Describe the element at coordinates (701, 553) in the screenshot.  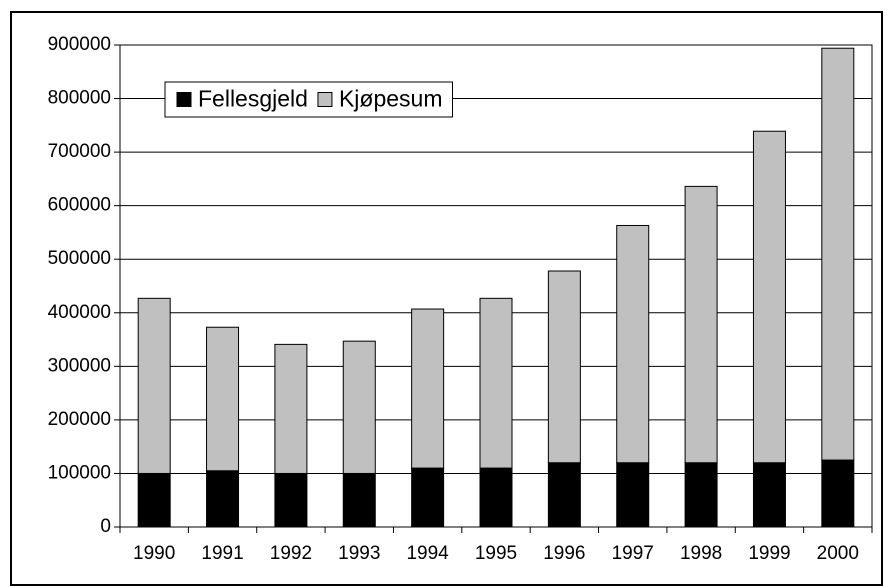
I see `x-tick-label: 1998` at that location.